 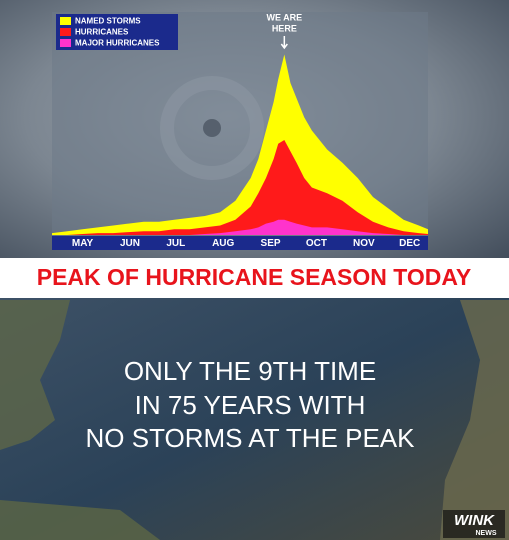 I want to click on legend-label: HURRICANES, so click(x=102, y=32).